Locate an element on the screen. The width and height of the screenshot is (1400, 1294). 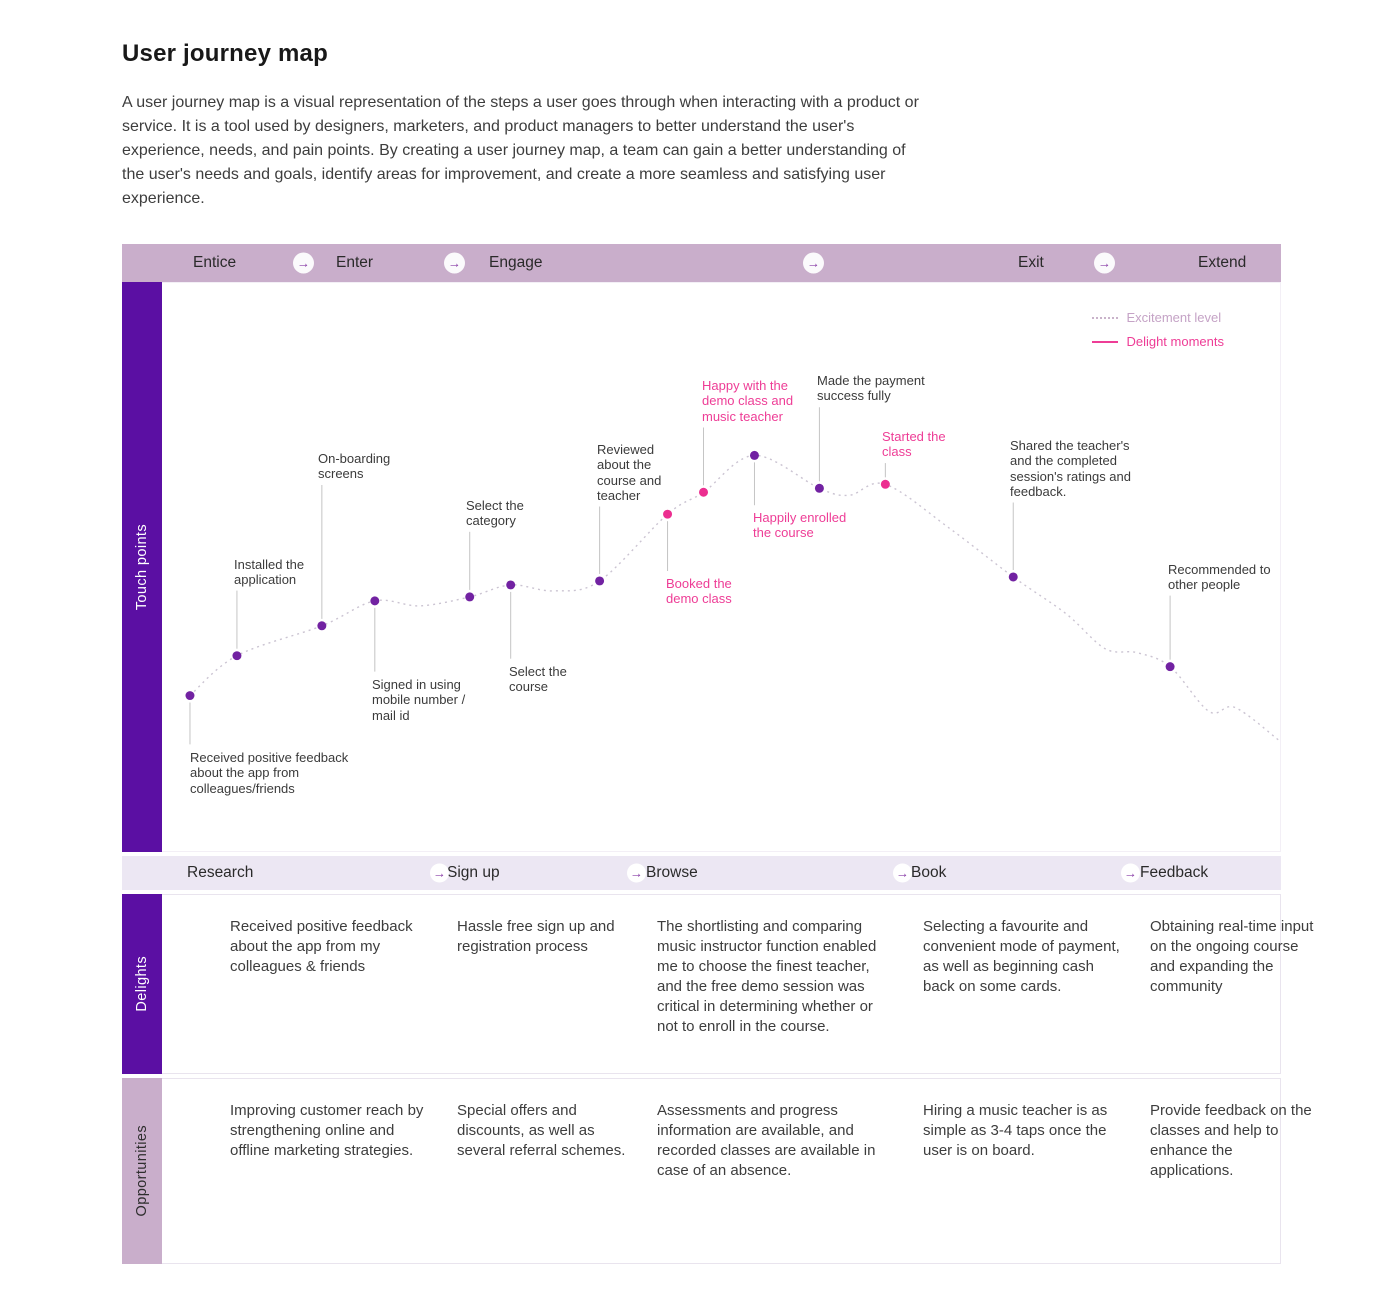
delights-label: Delights is located at coordinates (142, 984).